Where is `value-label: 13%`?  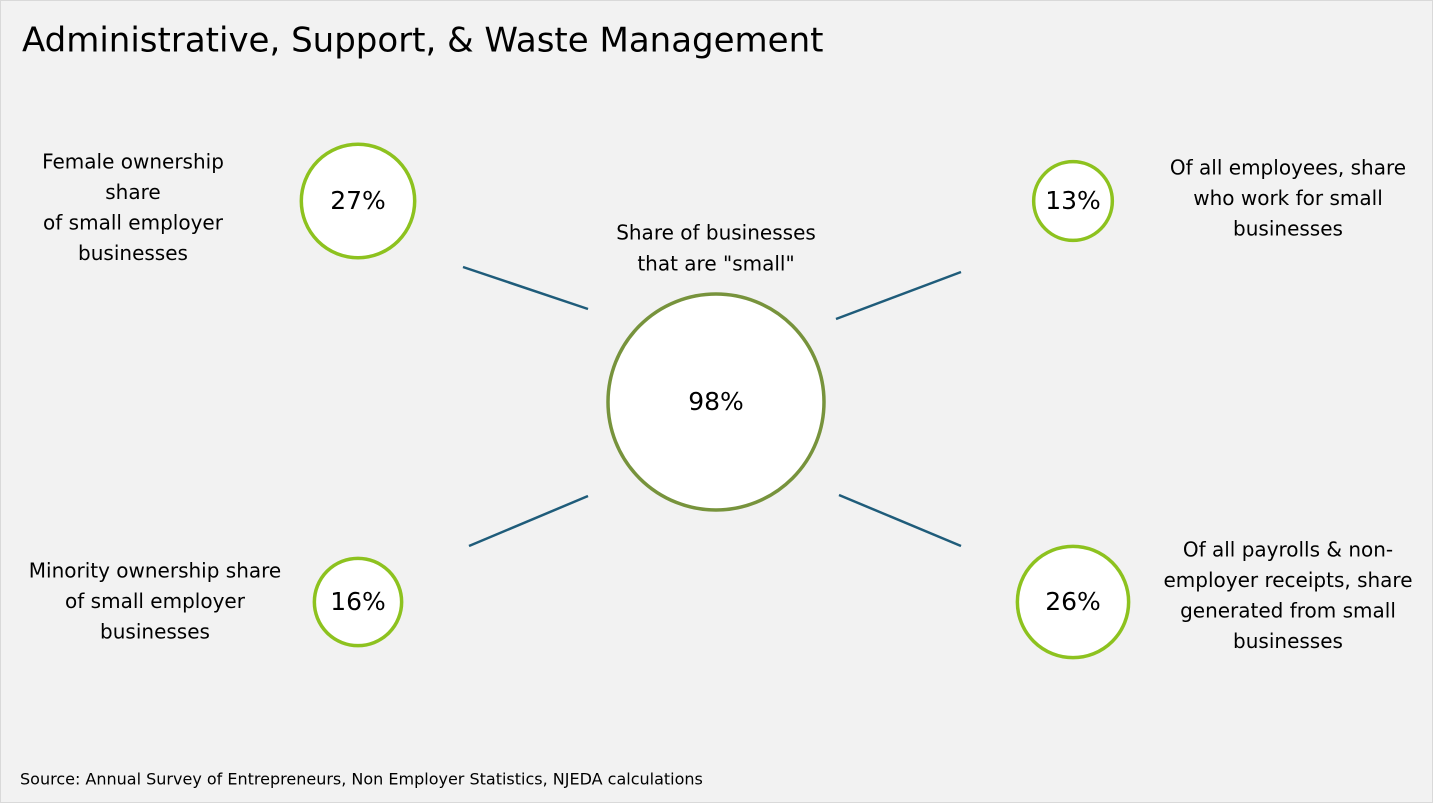 value-label: 13% is located at coordinates (1073, 200).